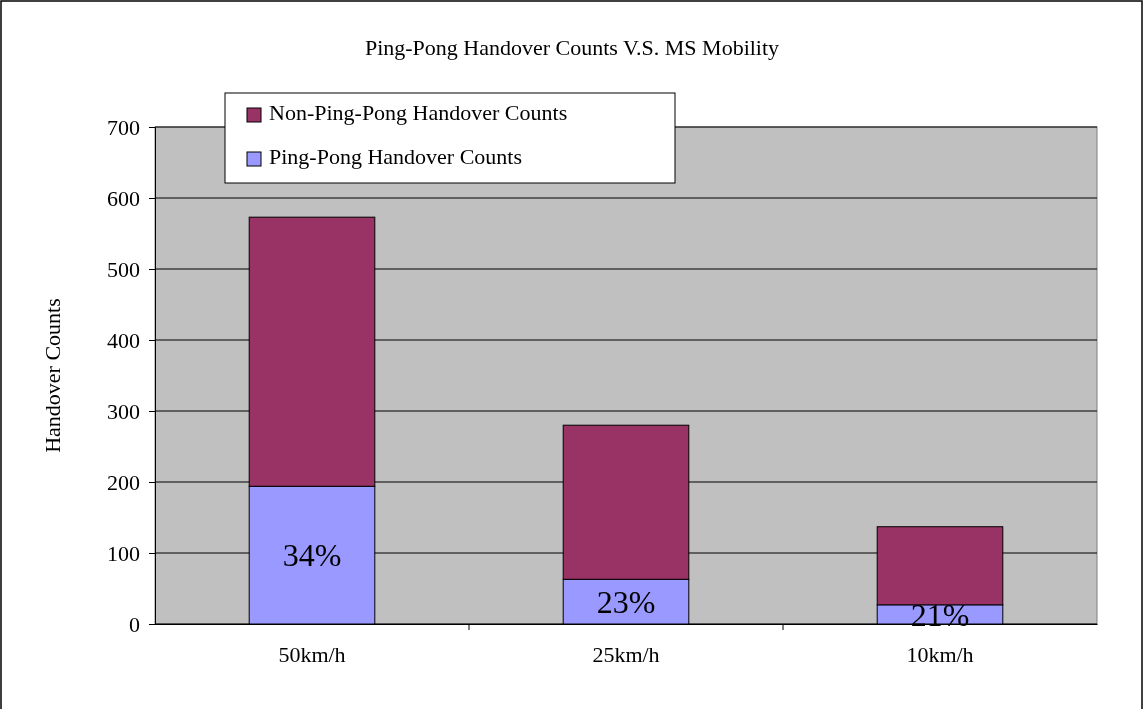 The height and width of the screenshot is (709, 1145). What do you see at coordinates (572, 47) in the screenshot?
I see `chart-title: Ping-Pong Handover Counts V.S. MS Mobility` at bounding box center [572, 47].